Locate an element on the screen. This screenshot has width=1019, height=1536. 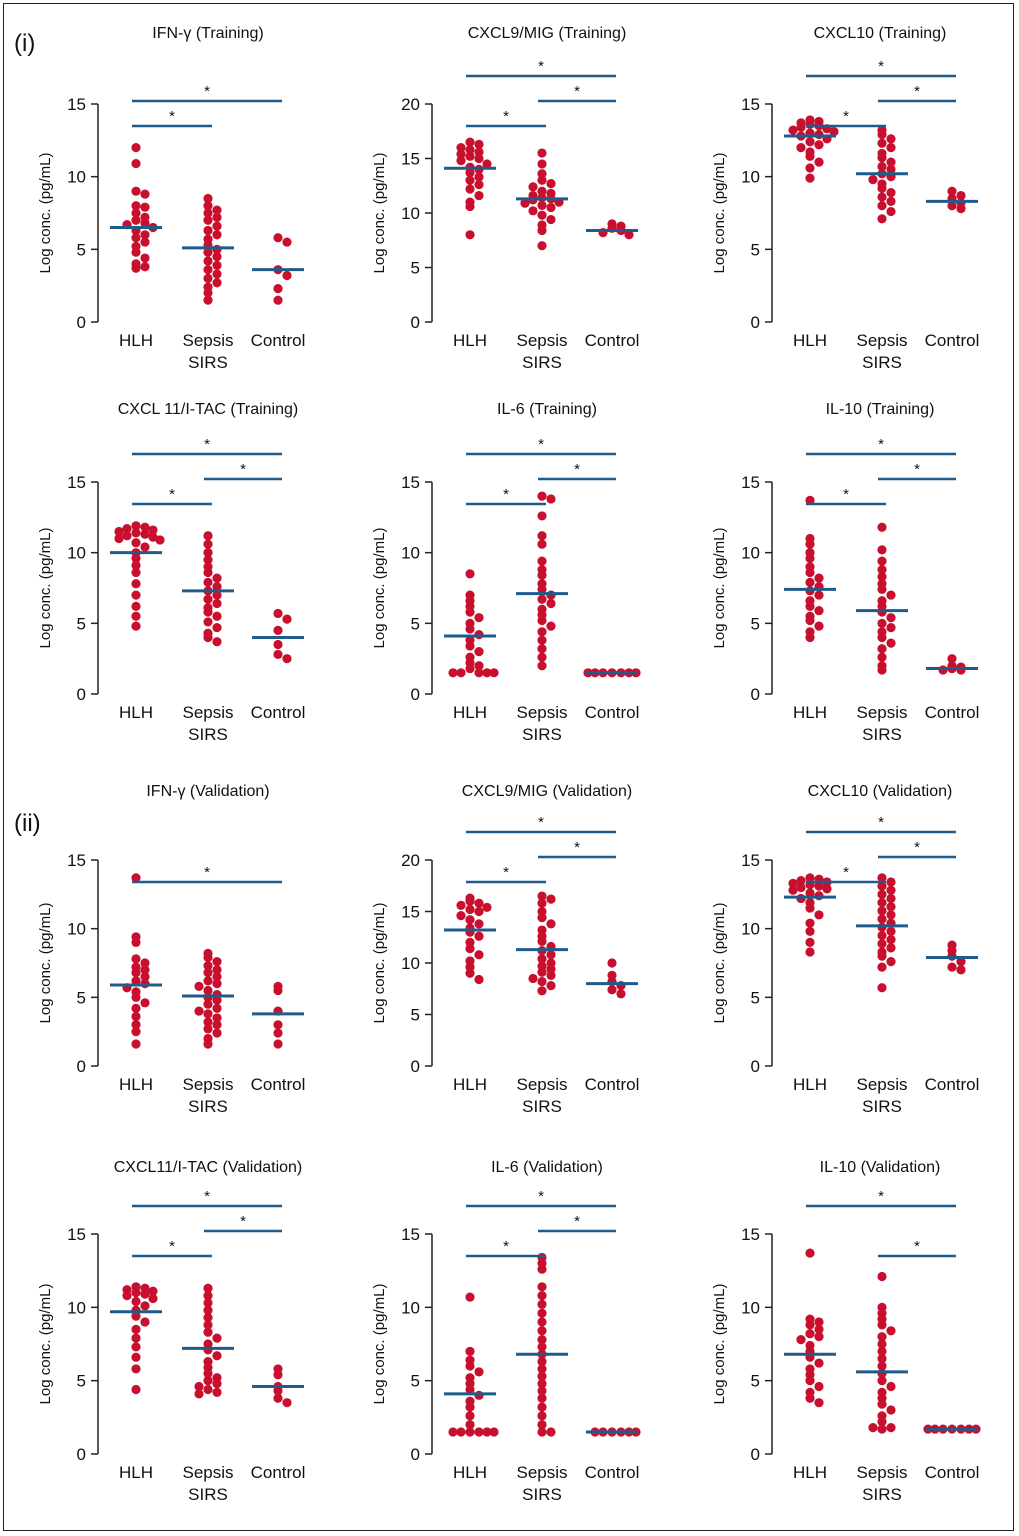
category-label: Control is located at coordinates (952, 712).